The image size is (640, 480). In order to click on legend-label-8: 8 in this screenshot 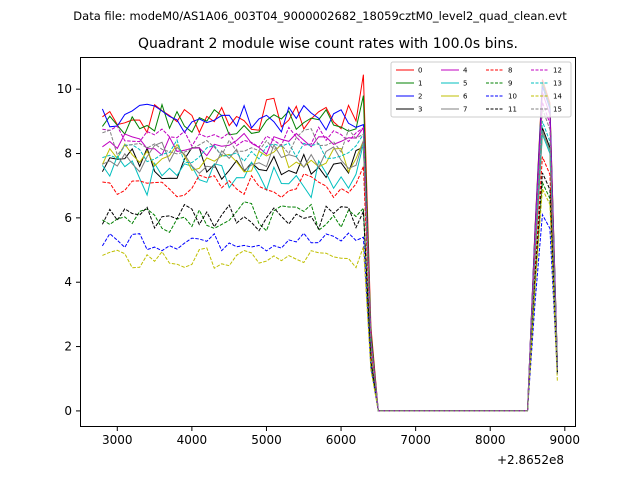, I will do `click(510, 71)`.